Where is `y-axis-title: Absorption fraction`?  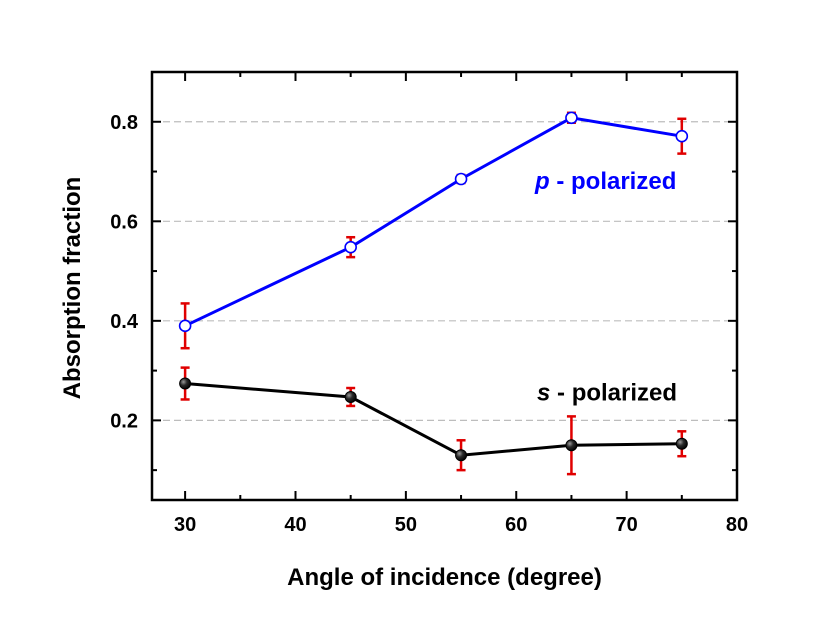
y-axis-title: Absorption fraction is located at coordinates (72, 288).